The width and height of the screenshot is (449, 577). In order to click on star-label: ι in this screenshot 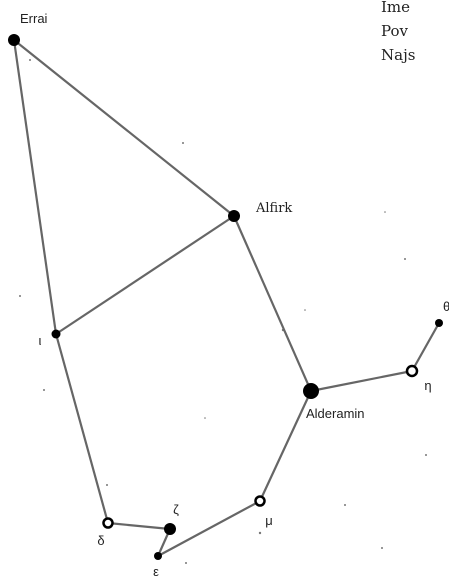, I will do `click(40, 340)`.